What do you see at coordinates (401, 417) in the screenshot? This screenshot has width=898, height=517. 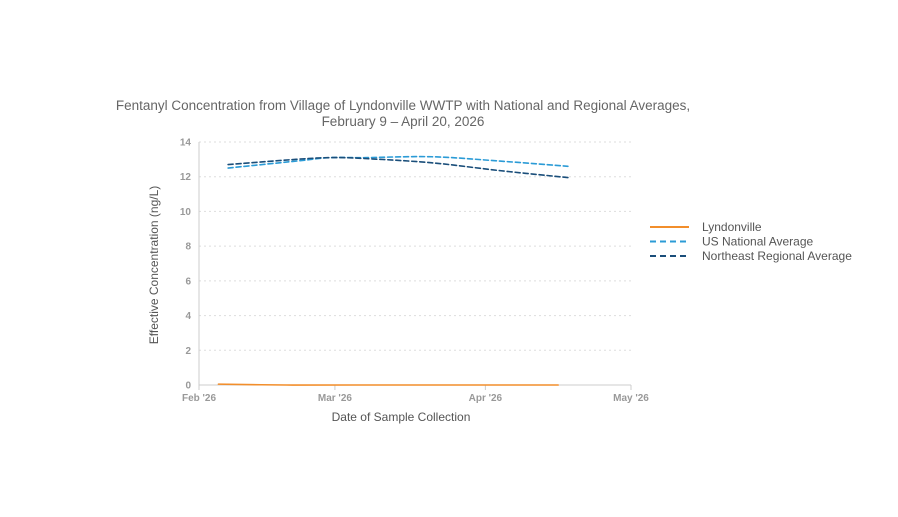 I see `x-axis-title: Date of Sample Collection` at bounding box center [401, 417].